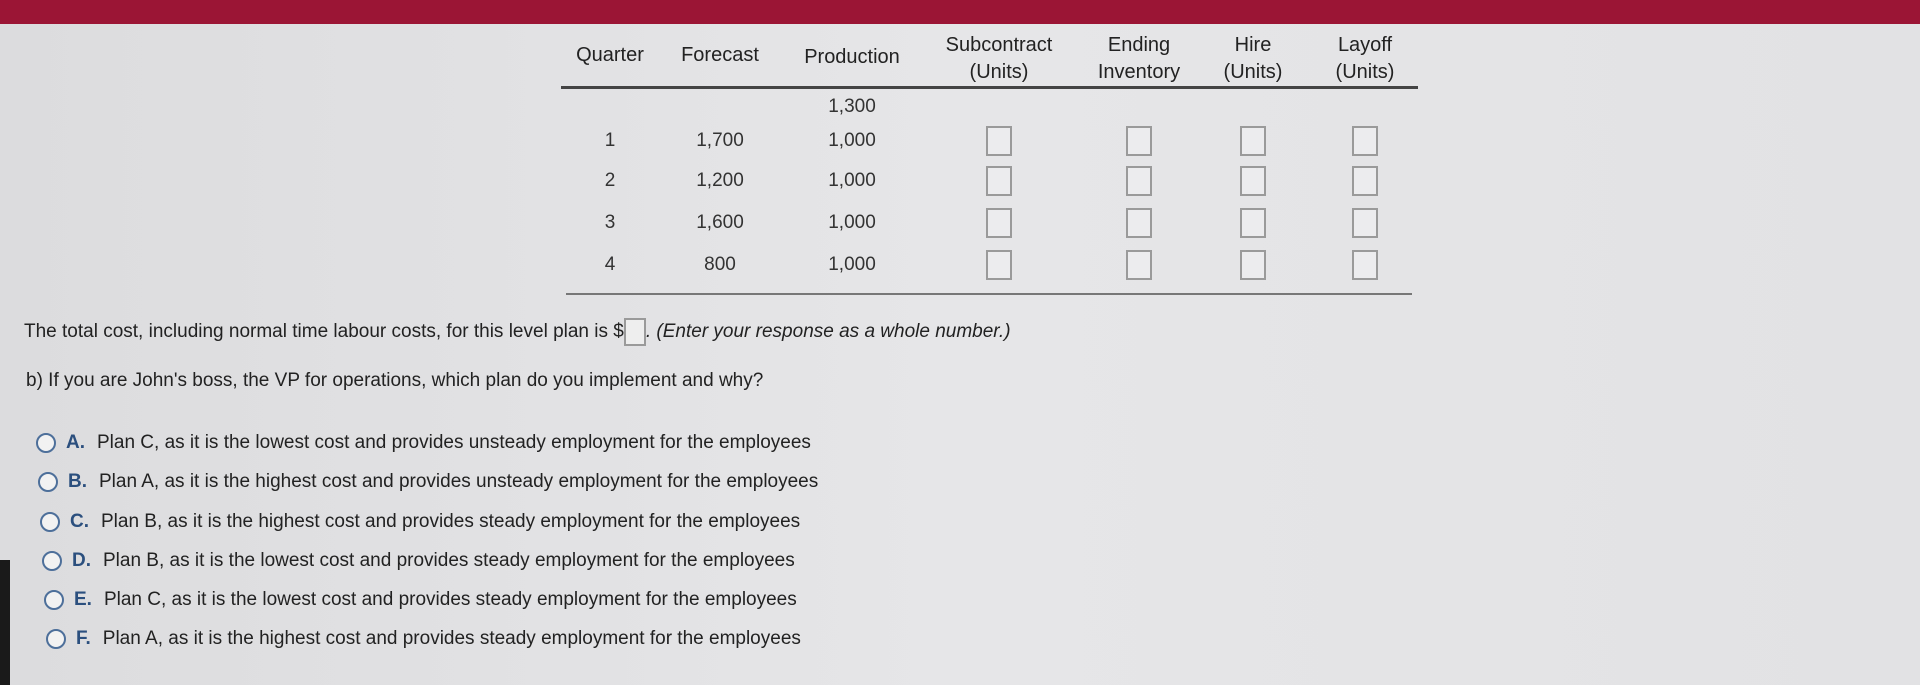  What do you see at coordinates (720, 140) in the screenshot?
I see `forecast-cell: 1,700` at bounding box center [720, 140].